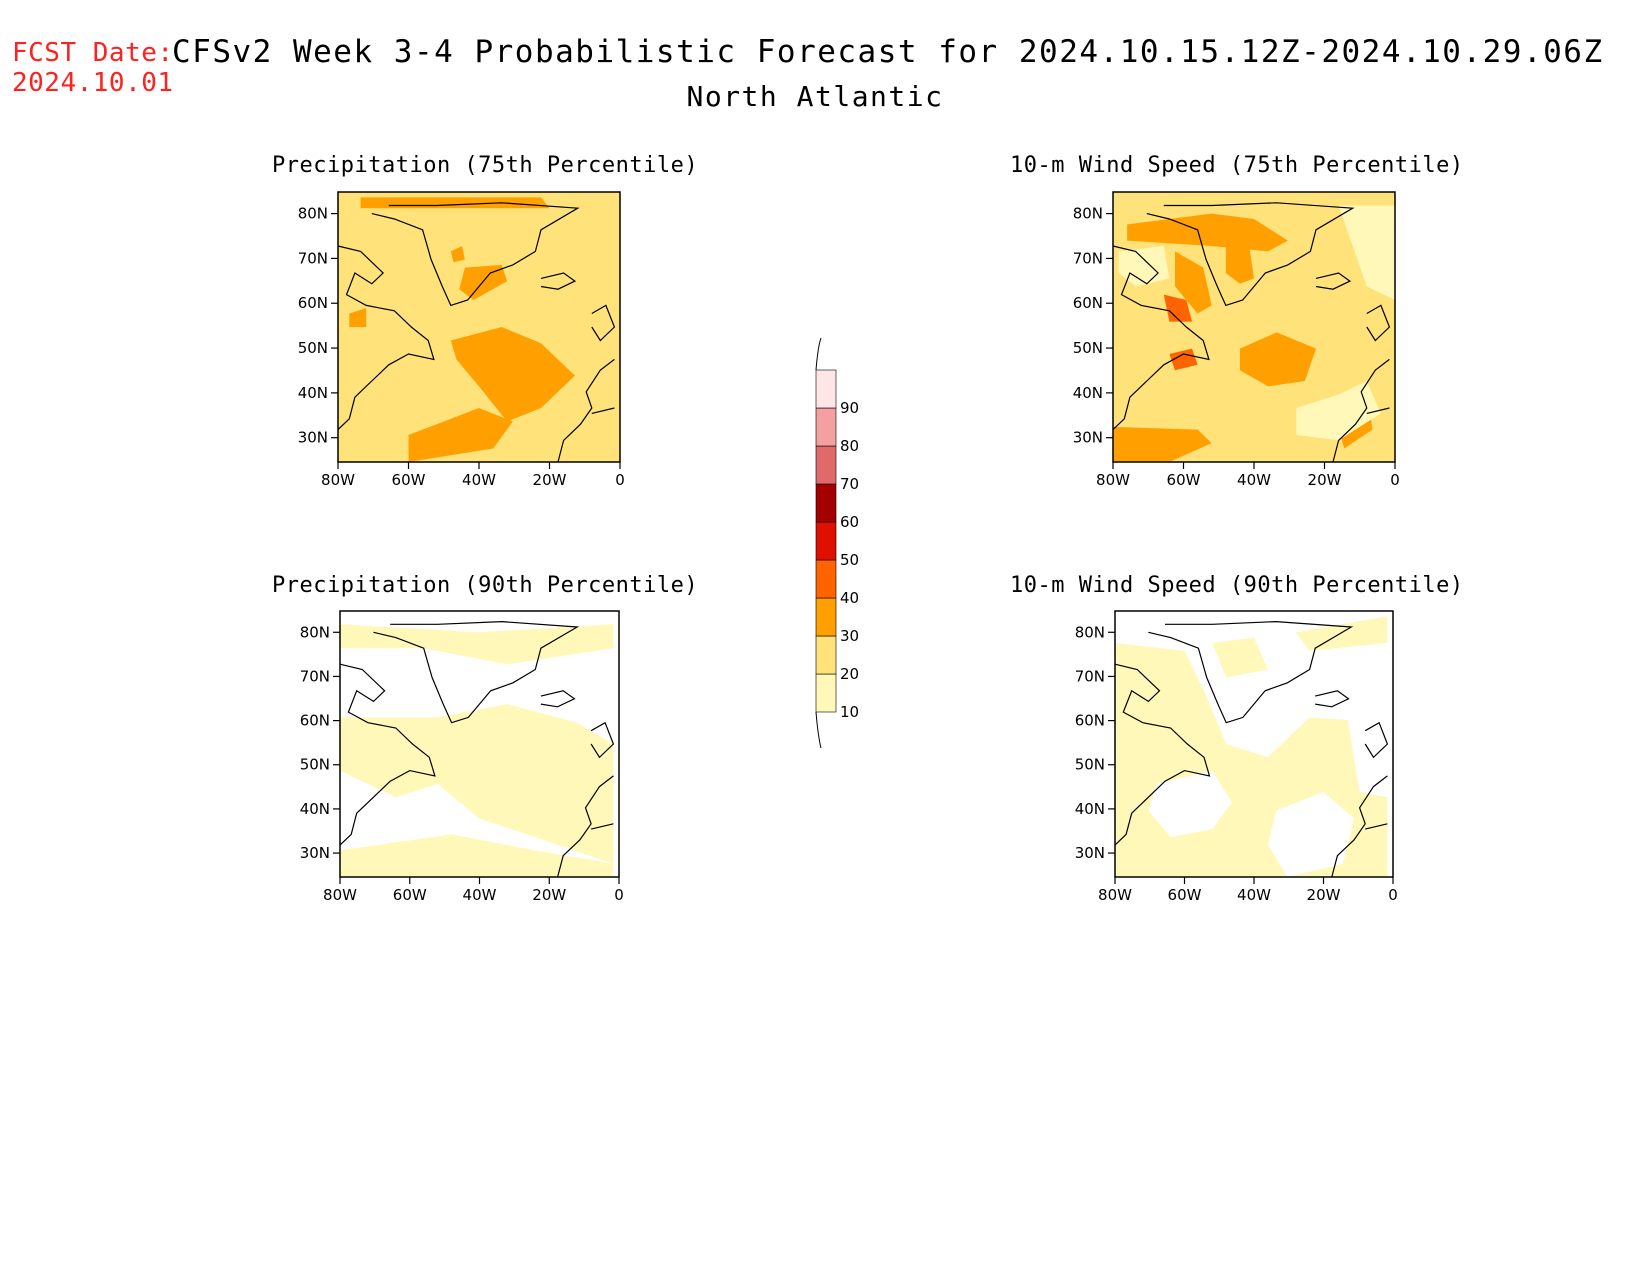 This screenshot has width=1650, height=1275. I want to click on panel-title-wind90: 10-m Wind Speed (90th Percentile), so click(1237, 585).